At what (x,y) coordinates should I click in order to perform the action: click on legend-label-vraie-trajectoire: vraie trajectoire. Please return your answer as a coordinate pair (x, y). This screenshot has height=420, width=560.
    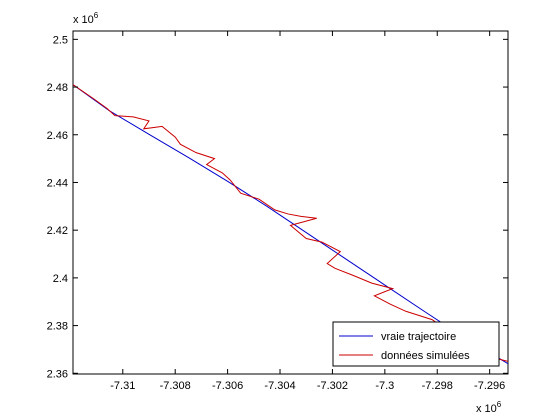
    Looking at the image, I should click on (418, 337).